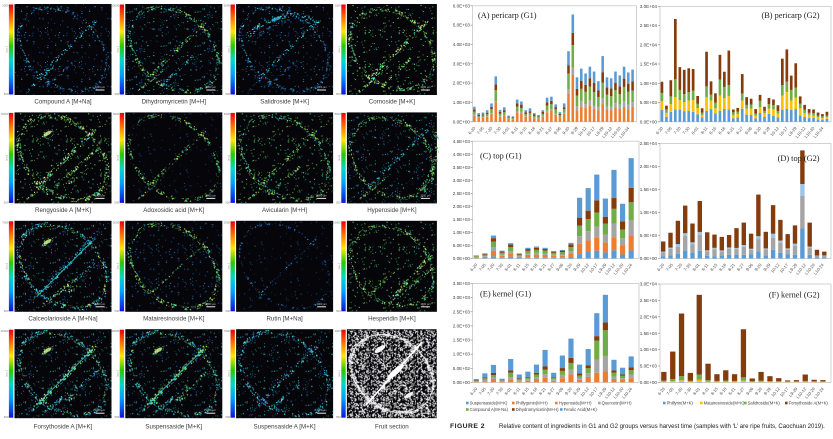 Image resolution: width=833 pixels, height=439 pixels. What do you see at coordinates (5, 114) in the screenshot?
I see `svg-text: 70000` at bounding box center [5, 114].